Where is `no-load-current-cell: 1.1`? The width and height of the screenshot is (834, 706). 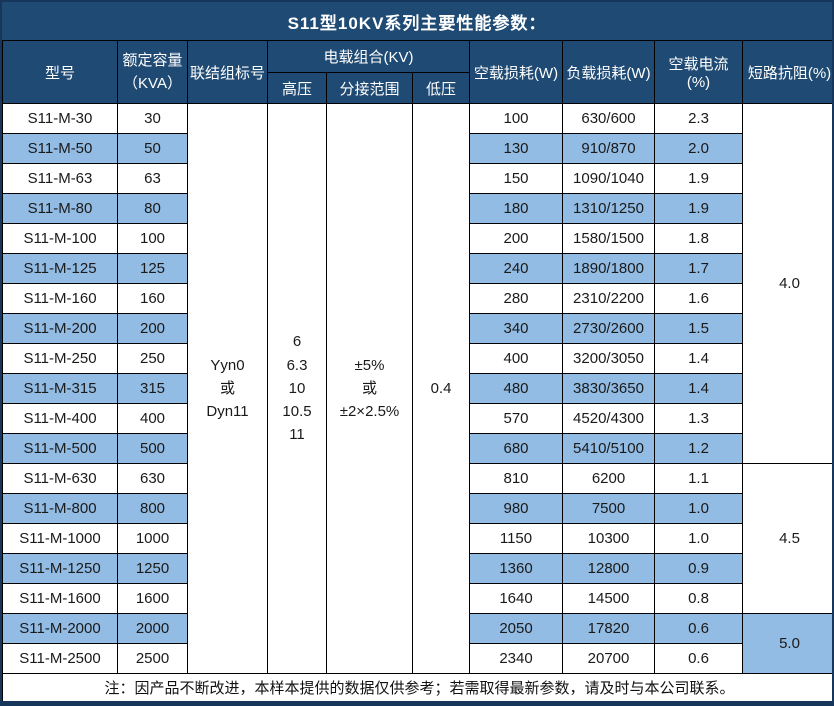 no-load-current-cell: 1.1 is located at coordinates (698, 478).